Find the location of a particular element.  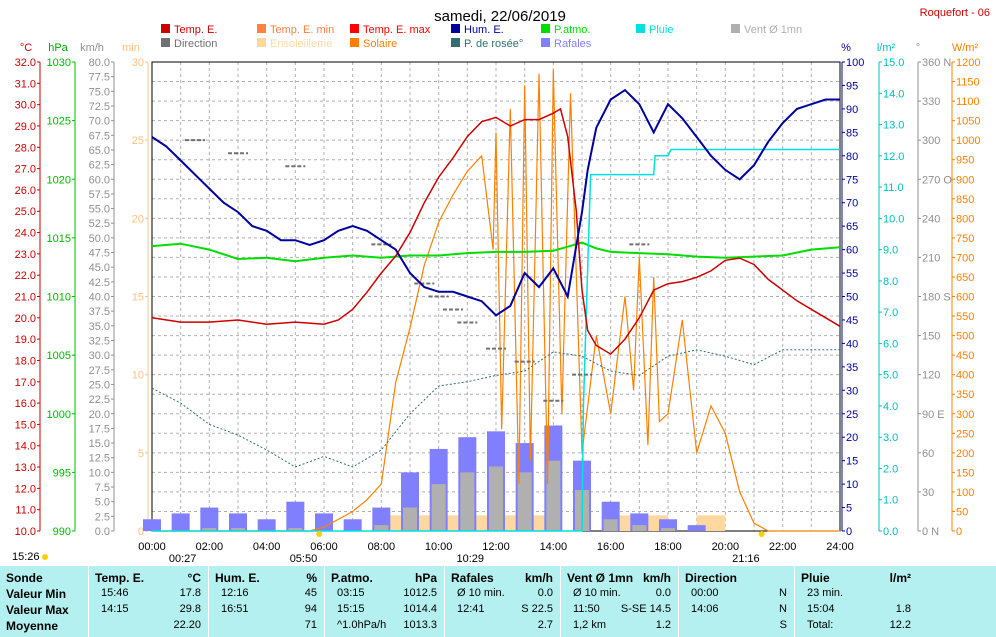

unit-temp: °C is located at coordinates (26, 48).